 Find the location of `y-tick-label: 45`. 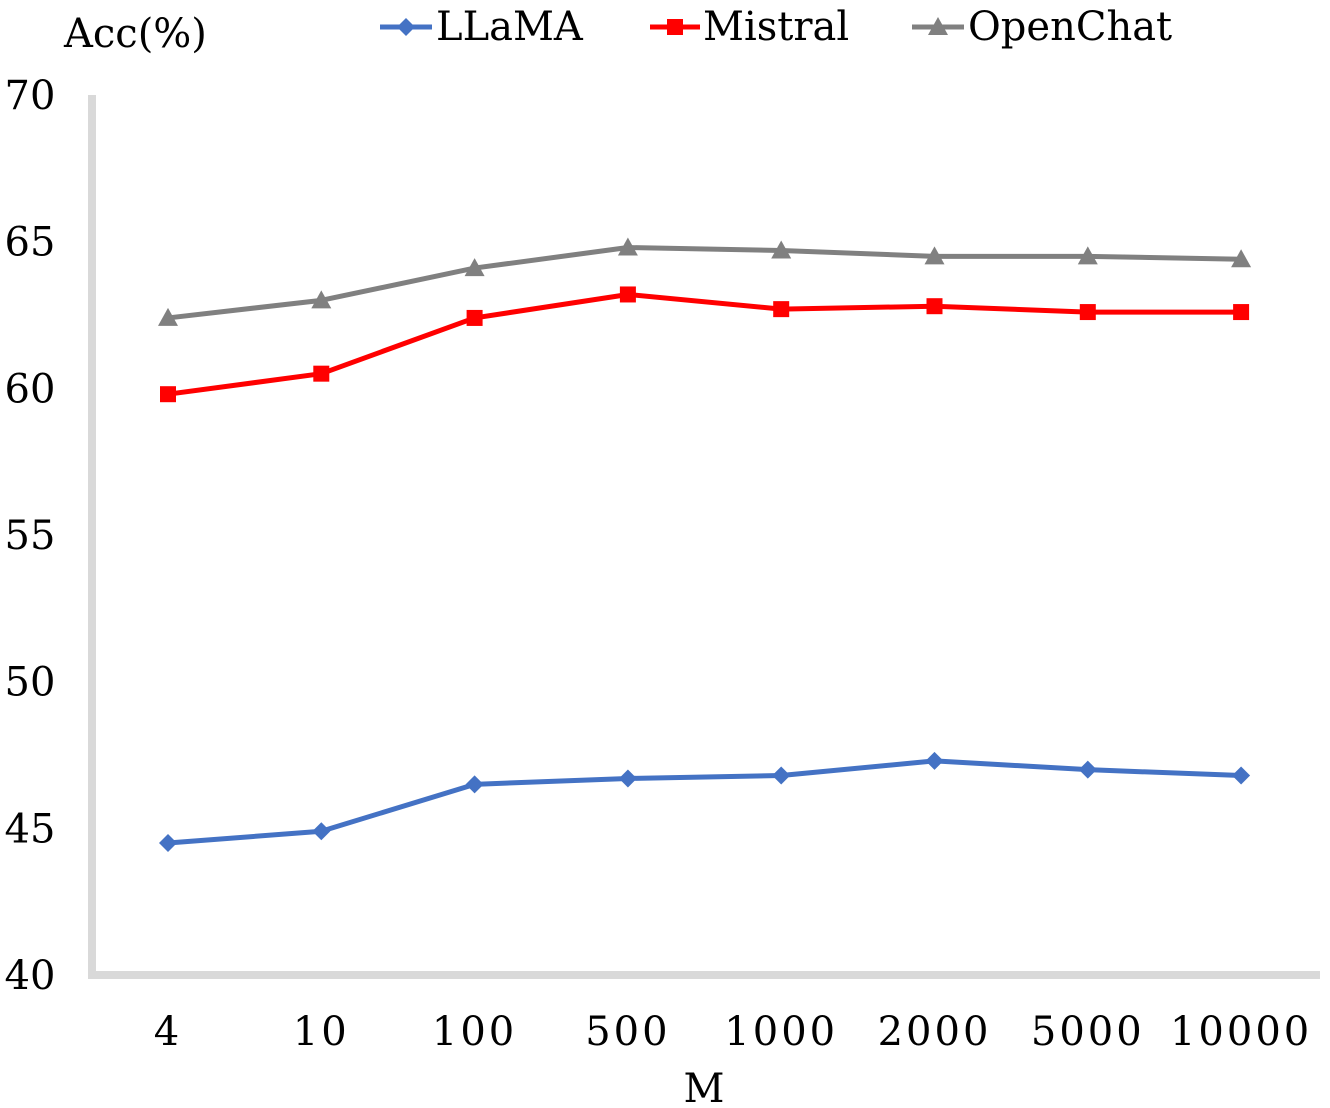

y-tick-label: 45 is located at coordinates (30, 829).